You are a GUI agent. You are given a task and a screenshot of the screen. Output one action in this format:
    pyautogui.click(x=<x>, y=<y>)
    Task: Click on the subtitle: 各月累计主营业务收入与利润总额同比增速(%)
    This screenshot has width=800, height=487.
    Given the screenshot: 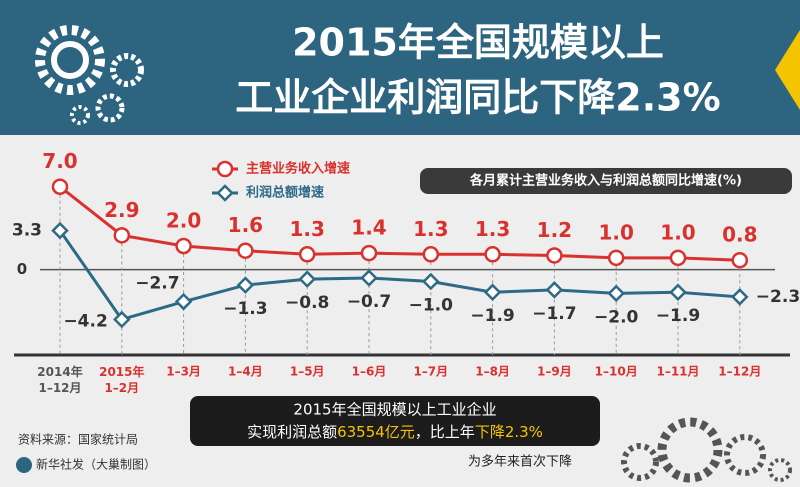 What is the action you would take?
    pyautogui.click(x=605, y=181)
    